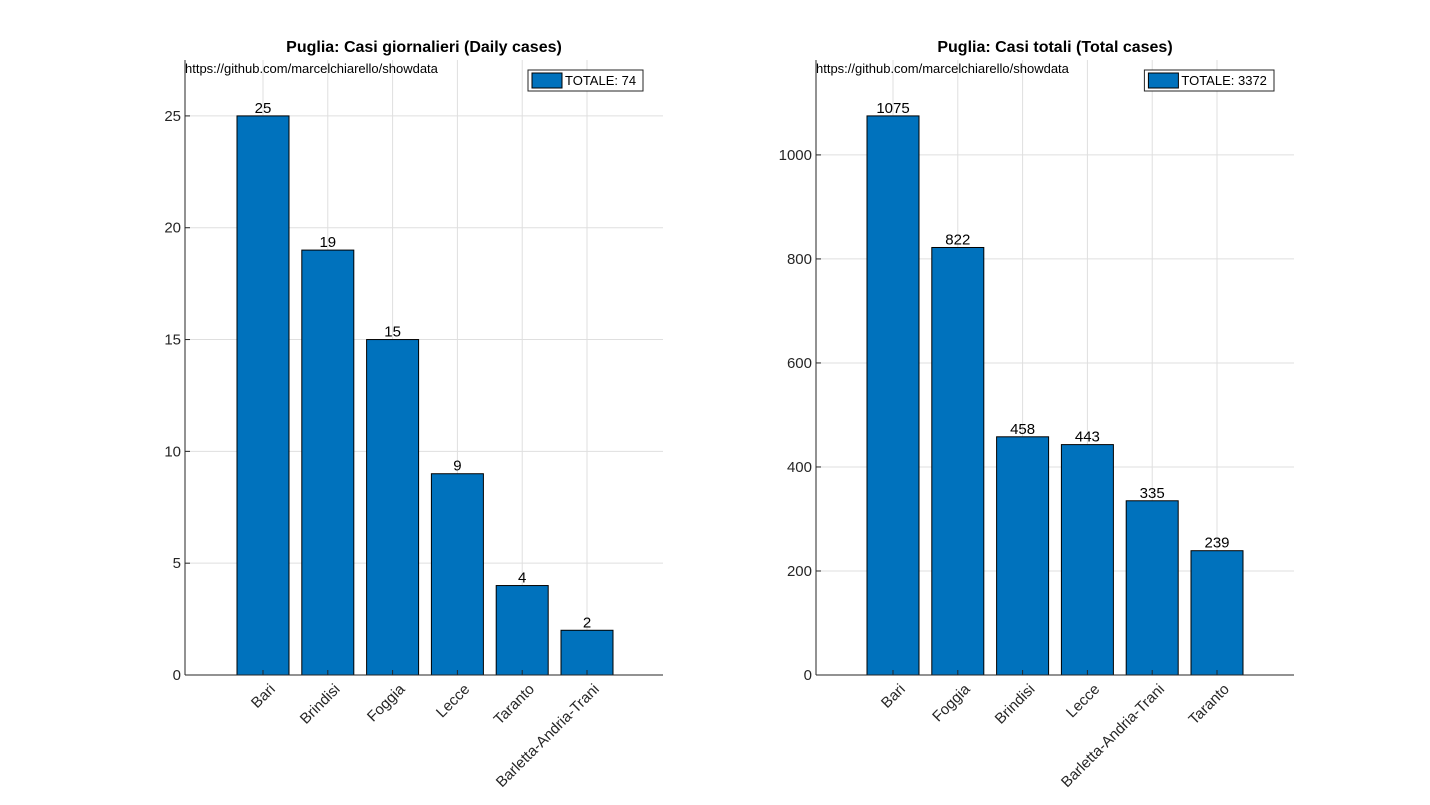  What do you see at coordinates (957, 239) in the screenshot?
I see `data-label: 822` at bounding box center [957, 239].